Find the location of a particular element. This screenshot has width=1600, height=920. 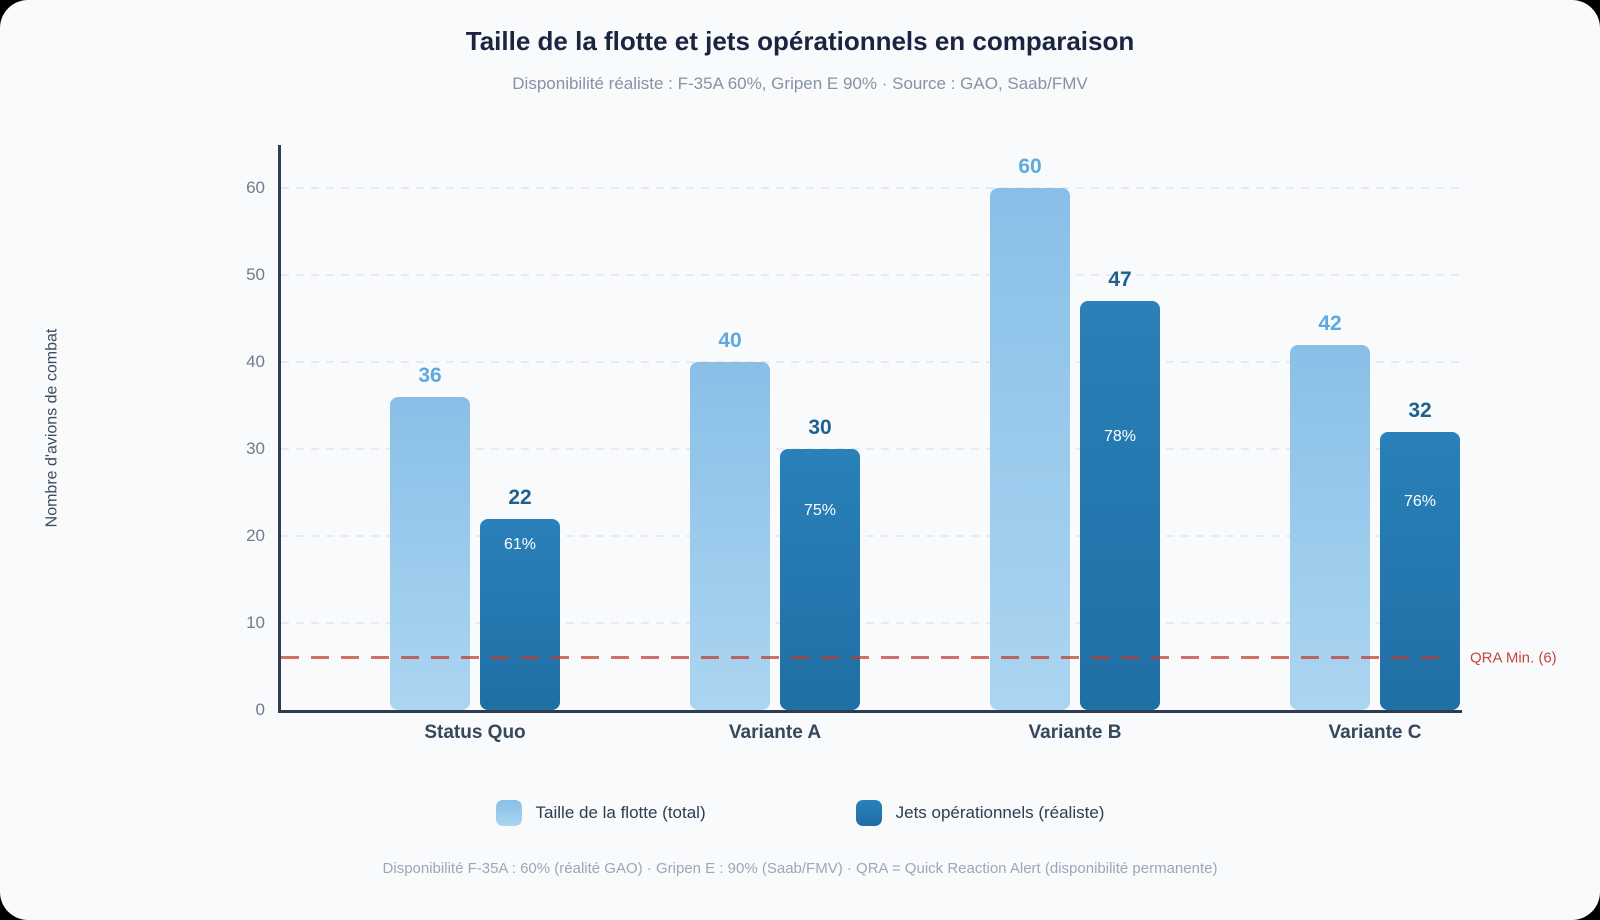

x-axis-labels: Status Quo Variante A Variante B Variante C is located at coordinates (870, 737).